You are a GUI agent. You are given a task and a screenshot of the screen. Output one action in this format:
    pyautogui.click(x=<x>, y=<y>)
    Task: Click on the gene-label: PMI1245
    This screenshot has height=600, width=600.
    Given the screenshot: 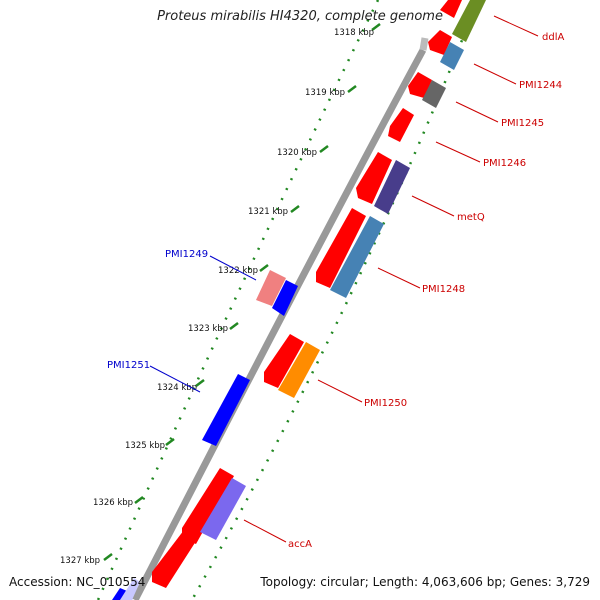 What is the action you would take?
    pyautogui.click(x=522, y=123)
    